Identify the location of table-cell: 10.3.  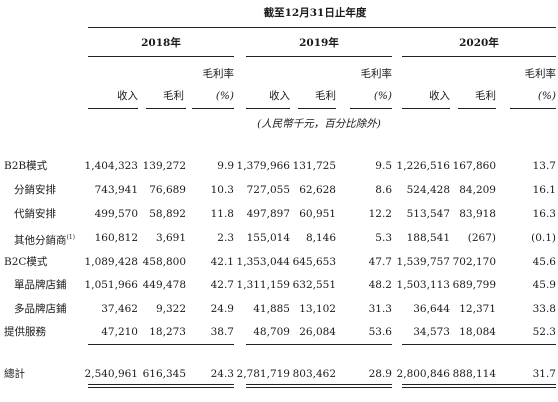
(222, 190).